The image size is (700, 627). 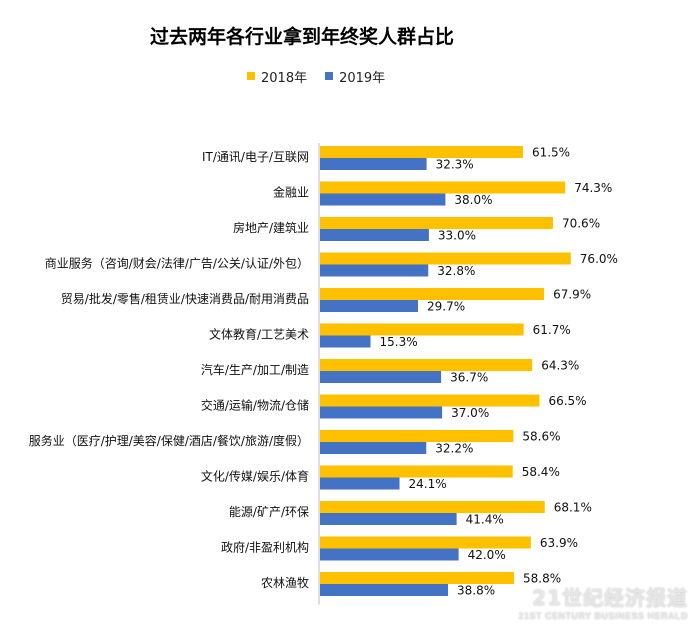 I want to click on data-label-2019: 41.4%, so click(x=485, y=520).